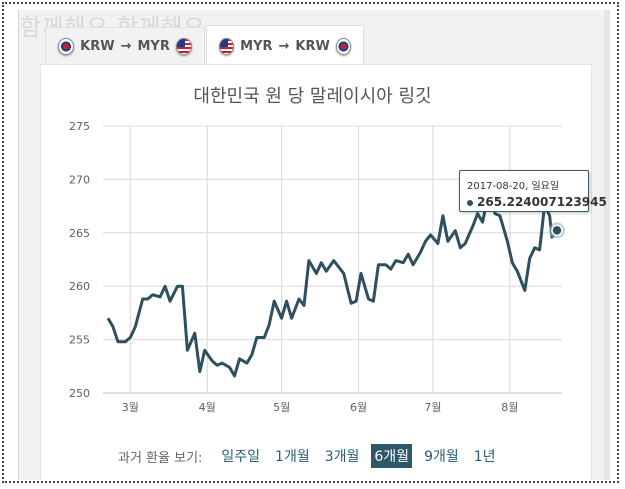 Image resolution: width=625 pixels, height=489 pixels. Describe the element at coordinates (79, 179) in the screenshot. I see `y-tick-label: 270` at that location.